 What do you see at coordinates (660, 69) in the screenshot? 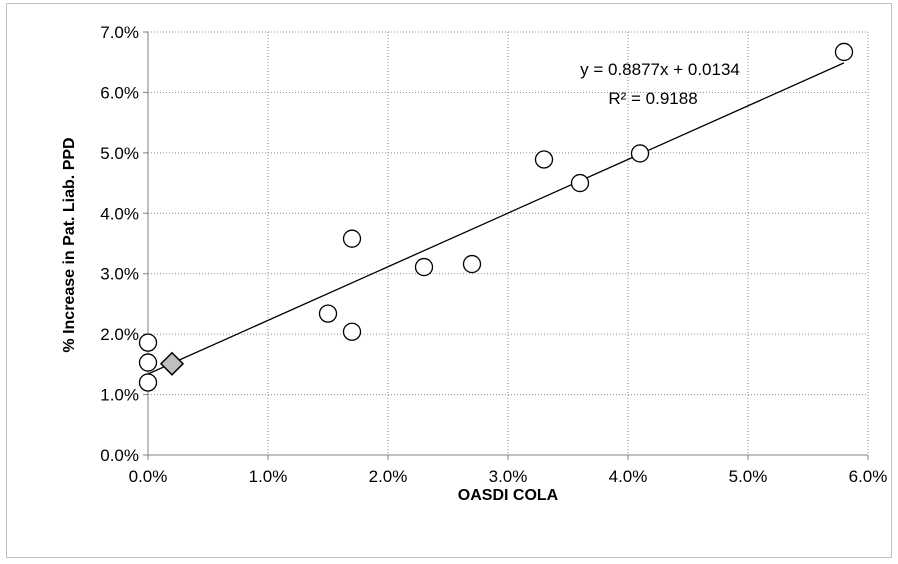
I see `trendline-equation: y = 0.8877x + 0.0134` at bounding box center [660, 69].